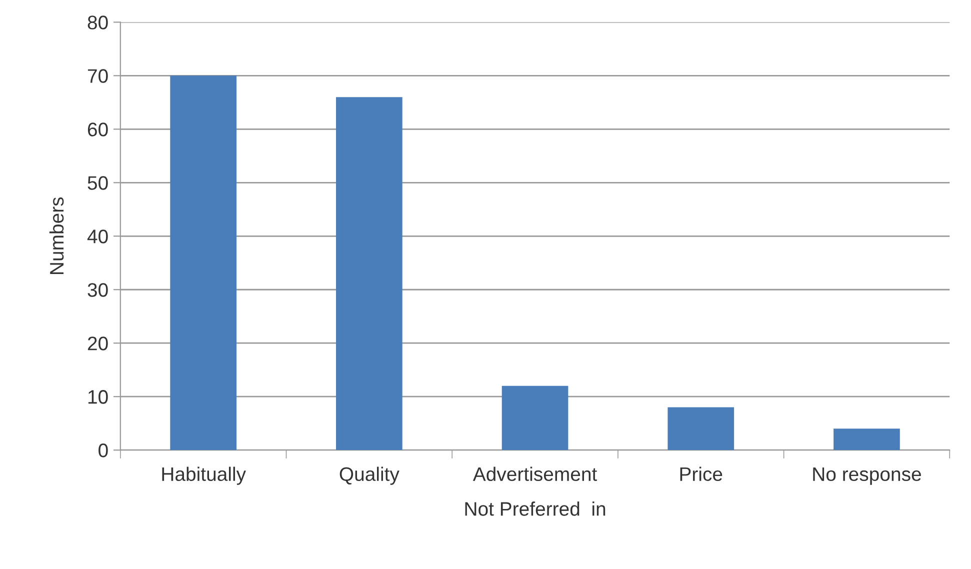 The height and width of the screenshot is (569, 971). What do you see at coordinates (98, 129) in the screenshot?
I see `y-tick-label: 60` at bounding box center [98, 129].